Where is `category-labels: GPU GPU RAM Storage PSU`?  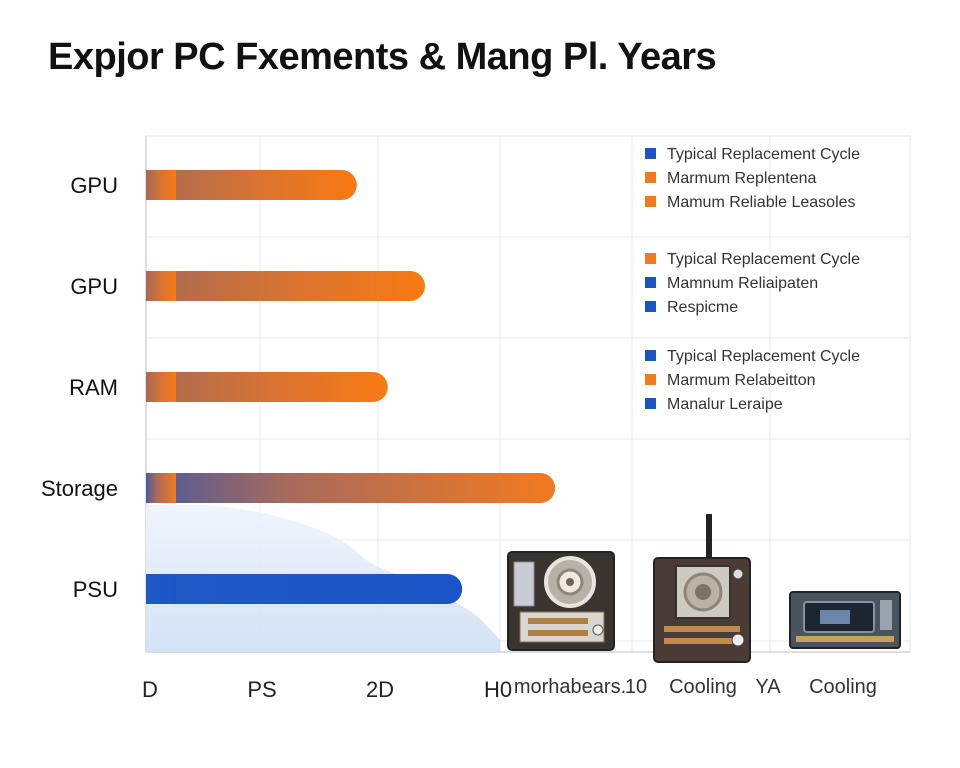 category-labels: GPU GPU RAM Storage PSU is located at coordinates (79, 387).